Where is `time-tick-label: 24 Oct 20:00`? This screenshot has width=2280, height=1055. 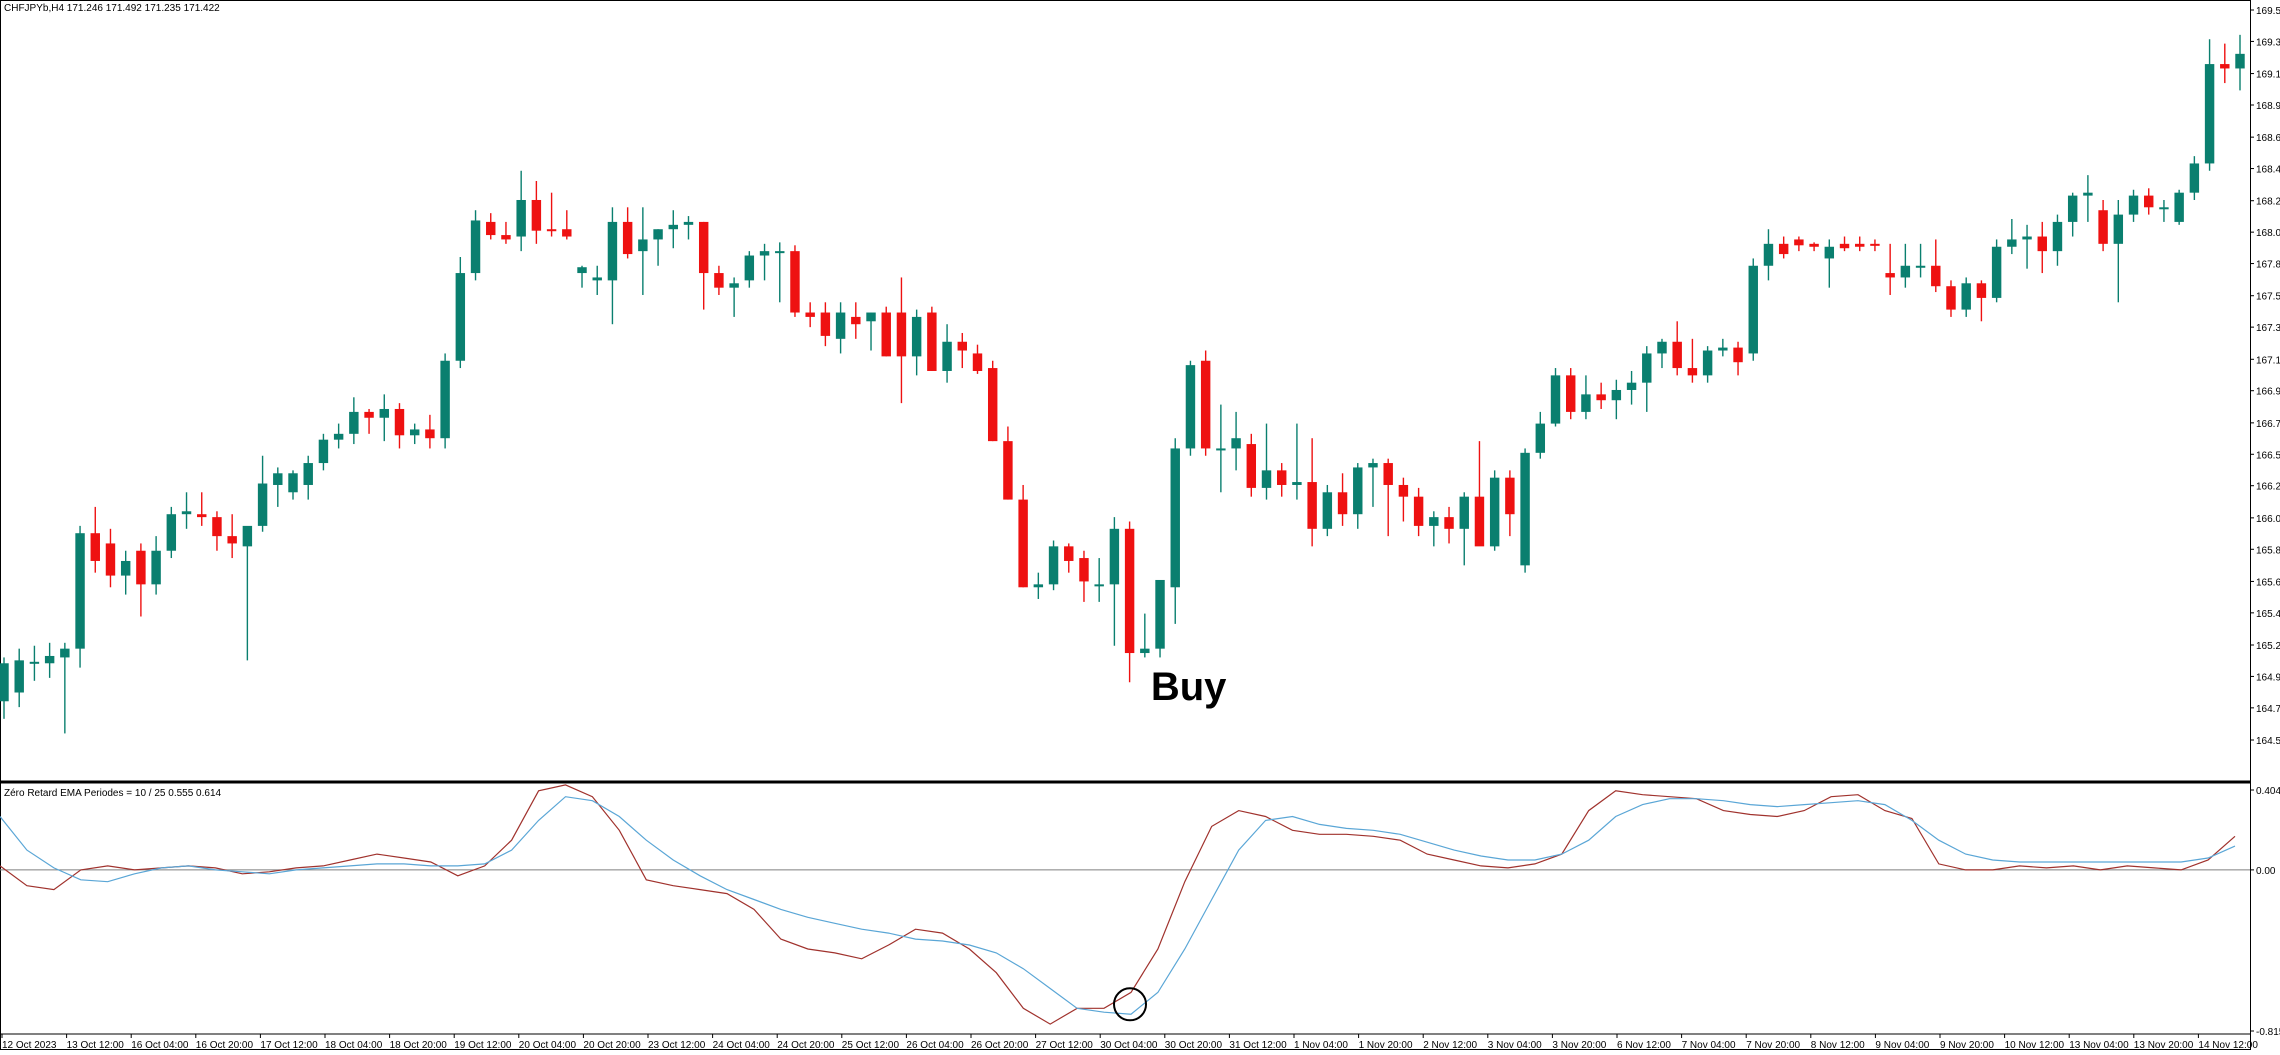 time-tick-label: 24 Oct 20:00 is located at coordinates (806, 1045).